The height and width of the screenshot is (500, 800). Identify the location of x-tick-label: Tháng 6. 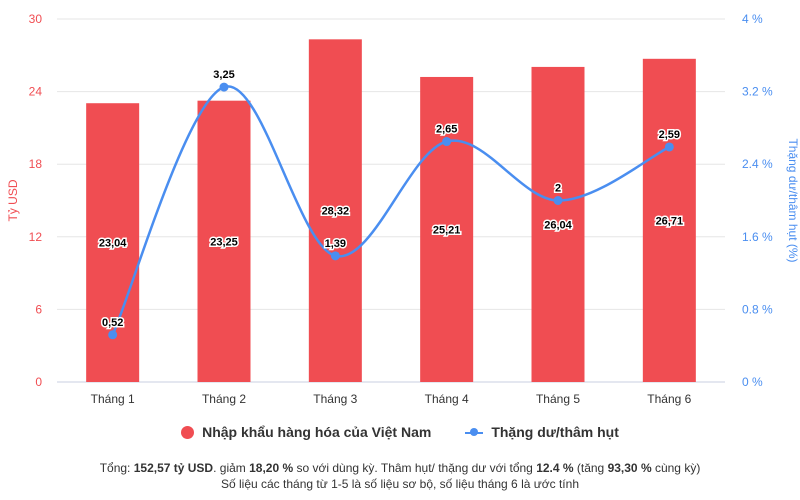
(669, 399).